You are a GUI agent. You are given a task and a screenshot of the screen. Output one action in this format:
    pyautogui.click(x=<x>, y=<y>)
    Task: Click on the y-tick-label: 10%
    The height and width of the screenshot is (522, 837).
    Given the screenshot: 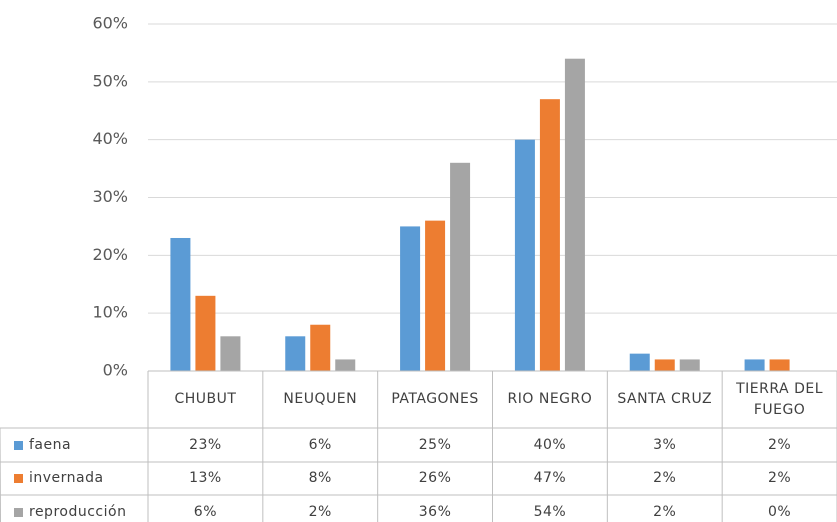 What is the action you would take?
    pyautogui.click(x=110, y=312)
    